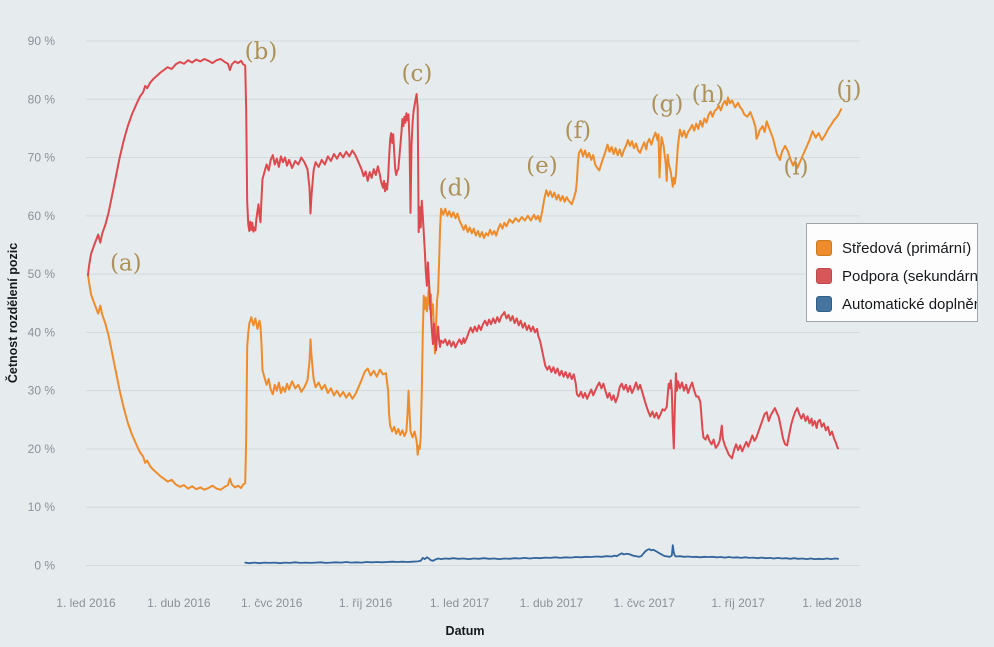 Image resolution: width=994 pixels, height=647 pixels. Describe the element at coordinates (552, 603) in the screenshot. I see `x-tick-label: 1. dub 2017` at that location.